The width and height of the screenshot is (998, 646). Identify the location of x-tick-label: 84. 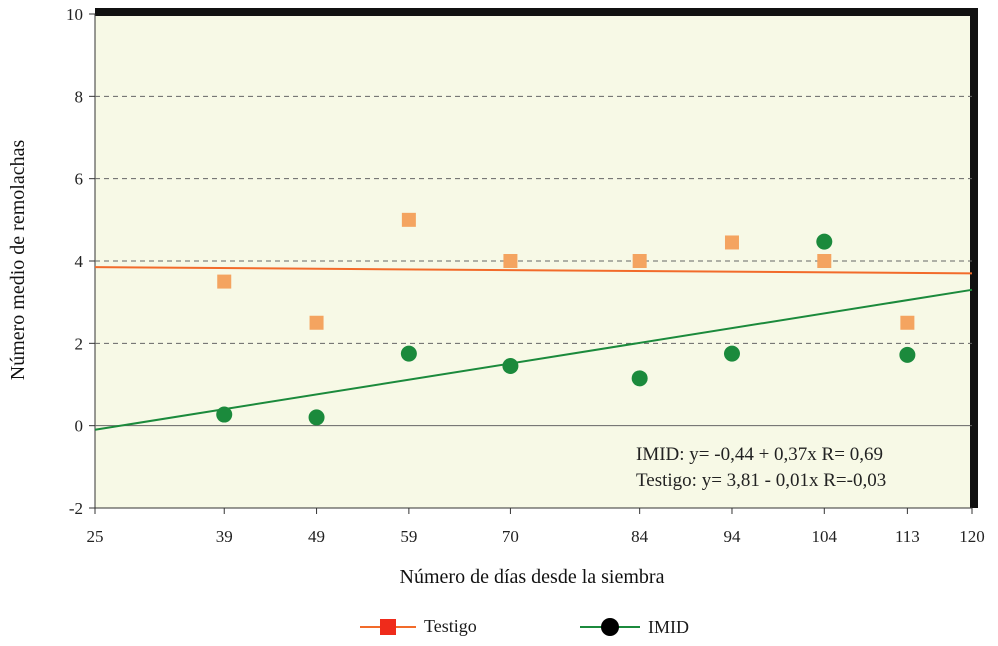
(640, 536).